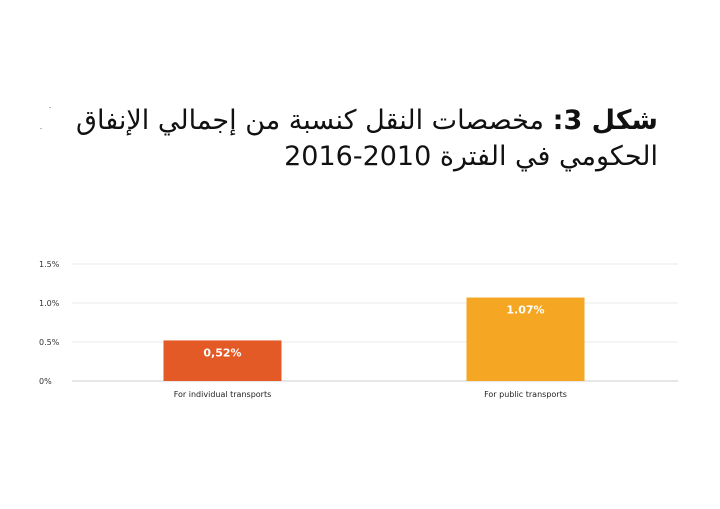  I want to click on bar-value-label: 0,52%, so click(222, 352).